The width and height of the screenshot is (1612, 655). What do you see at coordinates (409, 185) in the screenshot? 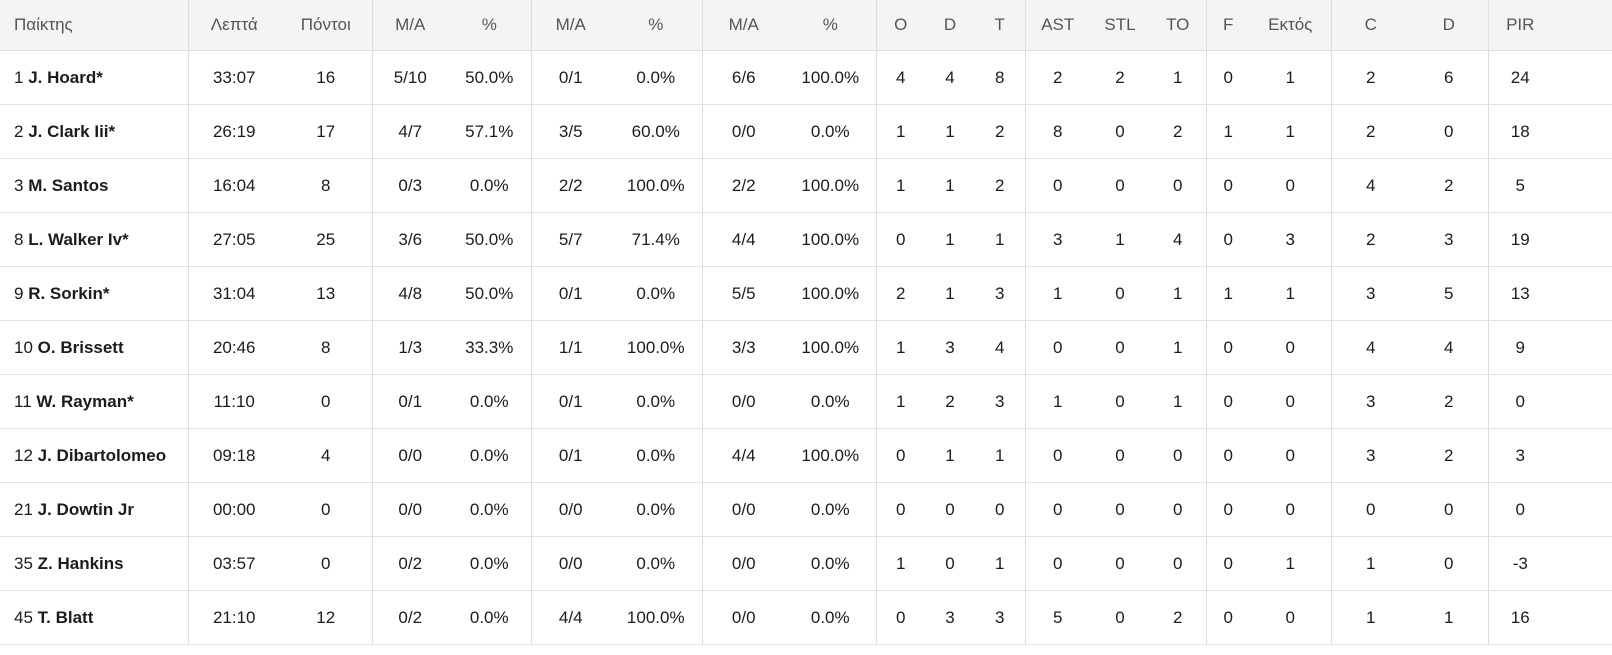
I see `stat-cell: 0/3` at bounding box center [409, 185].